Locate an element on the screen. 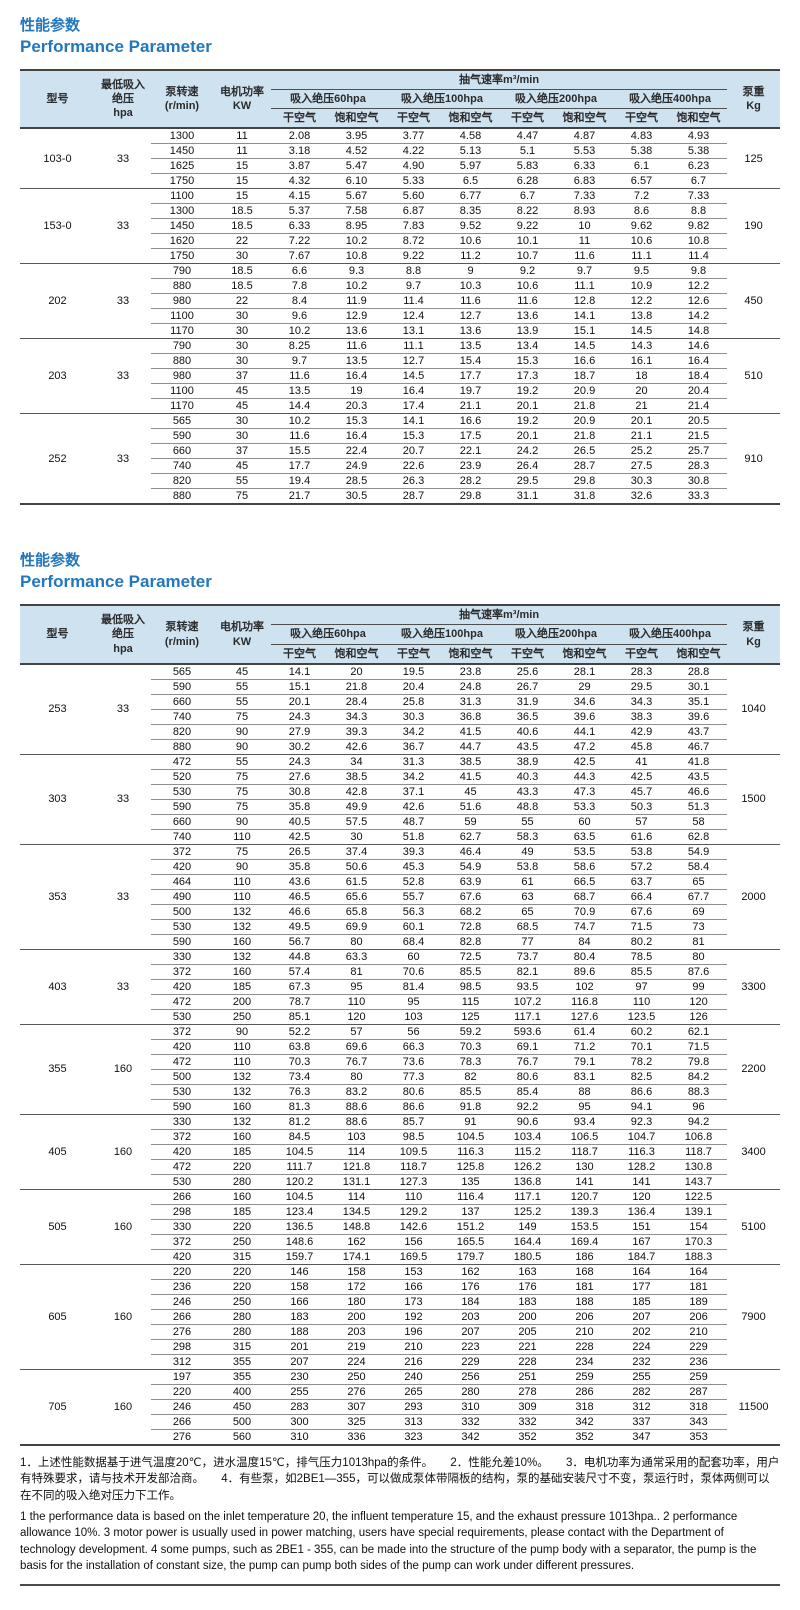 The image size is (800, 1610). rate-value-cell: 106.5 is located at coordinates (584, 1136).